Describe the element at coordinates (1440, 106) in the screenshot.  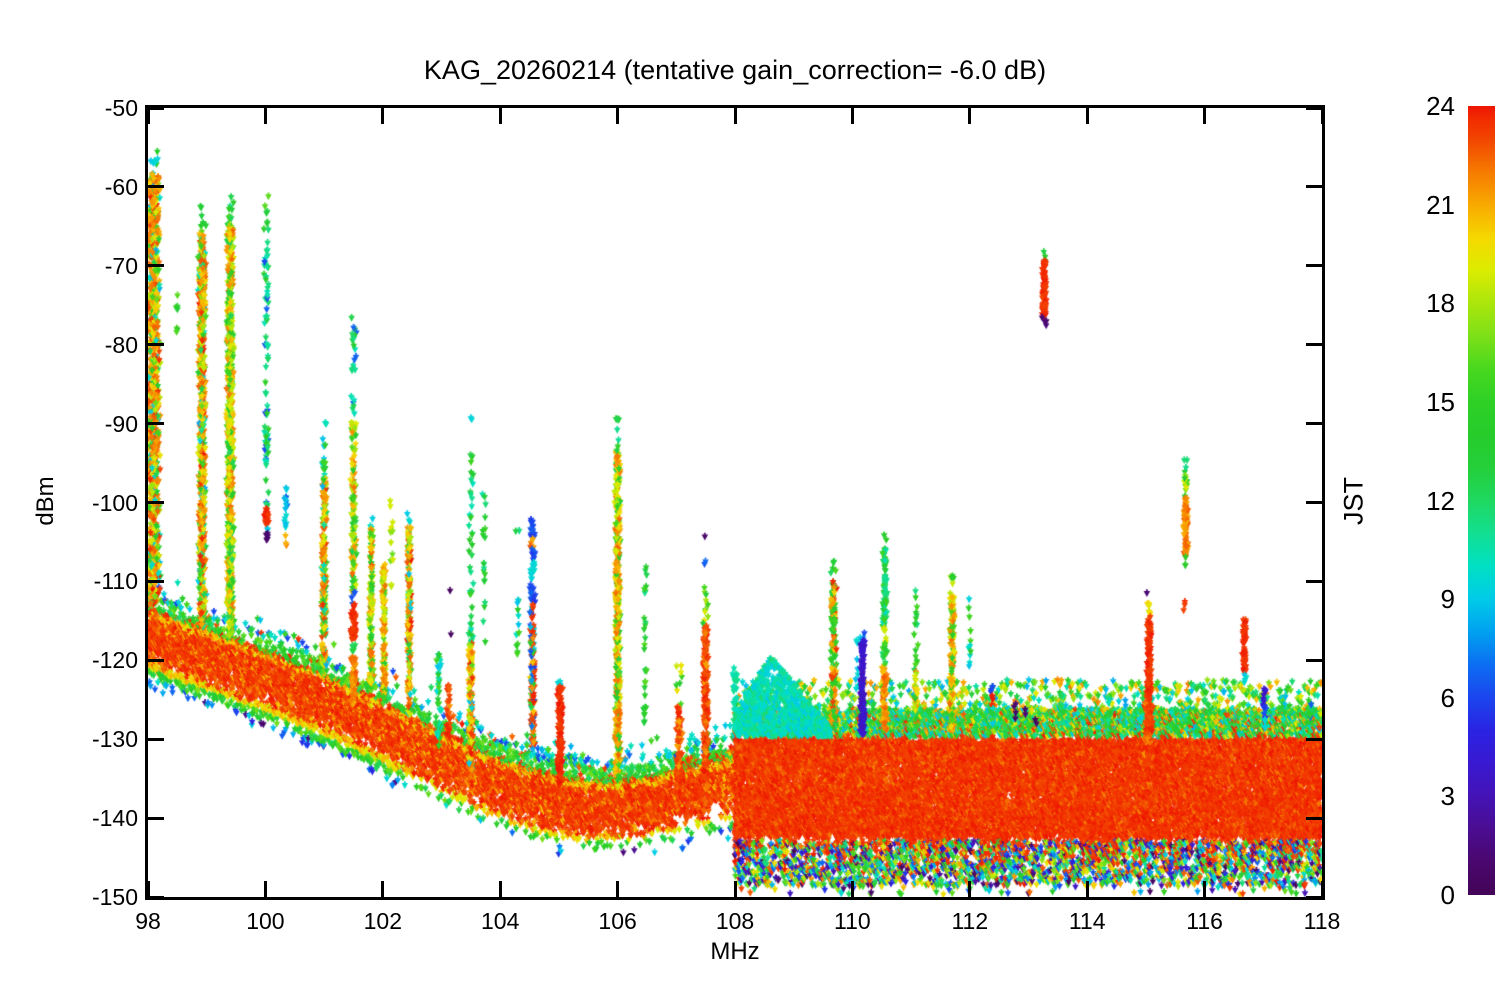
I see `colorbar-tick-label: 24` at that location.